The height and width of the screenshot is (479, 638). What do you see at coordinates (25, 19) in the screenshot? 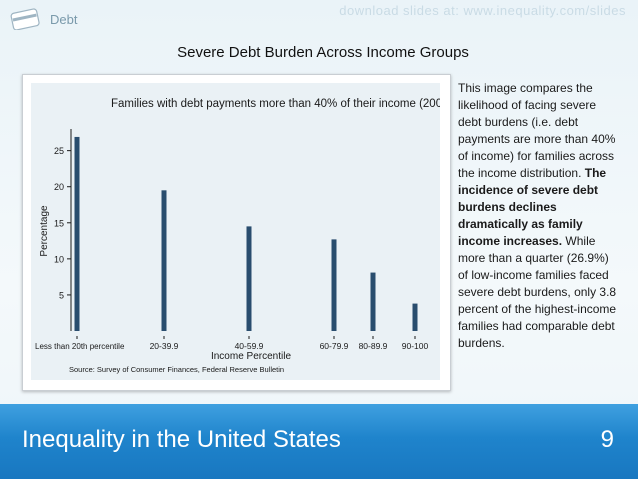
I see `credit-card-icon` at bounding box center [25, 19].